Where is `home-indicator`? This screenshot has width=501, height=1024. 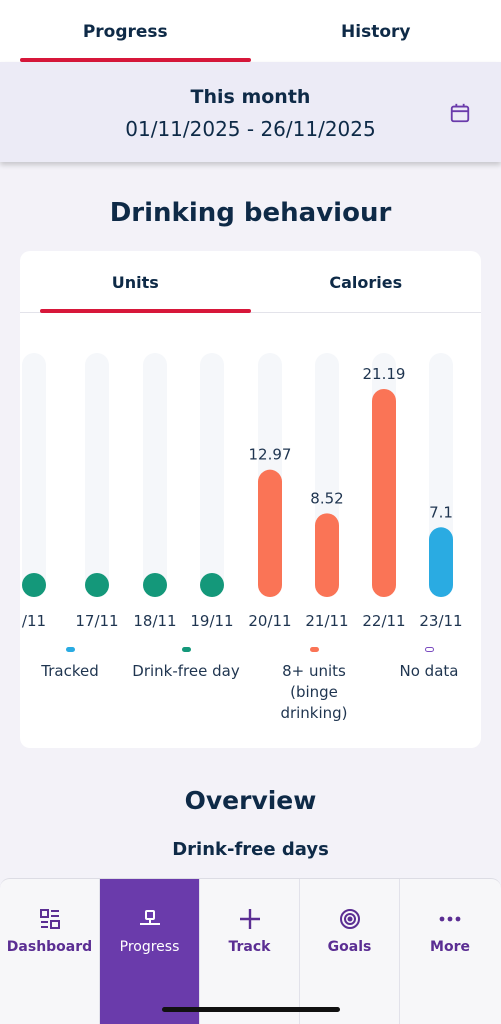
home-indicator is located at coordinates (251, 1009).